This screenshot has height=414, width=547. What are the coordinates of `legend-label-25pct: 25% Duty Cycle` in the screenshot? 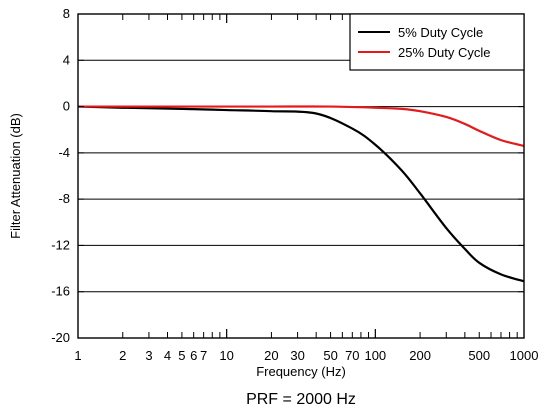 It's located at (444, 52).